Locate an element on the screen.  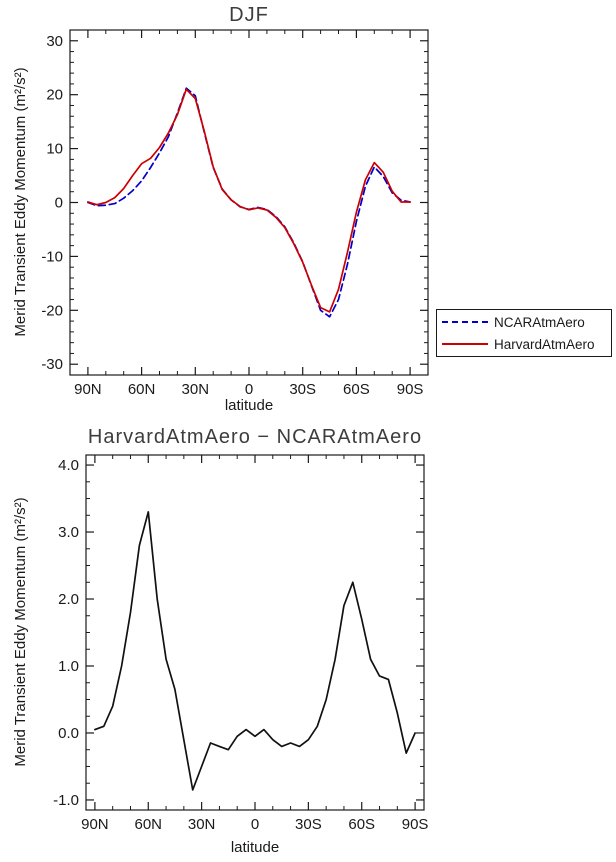
bottom-chart-title: HarvardAtmAero − NCARAtmAero is located at coordinates (255, 437).